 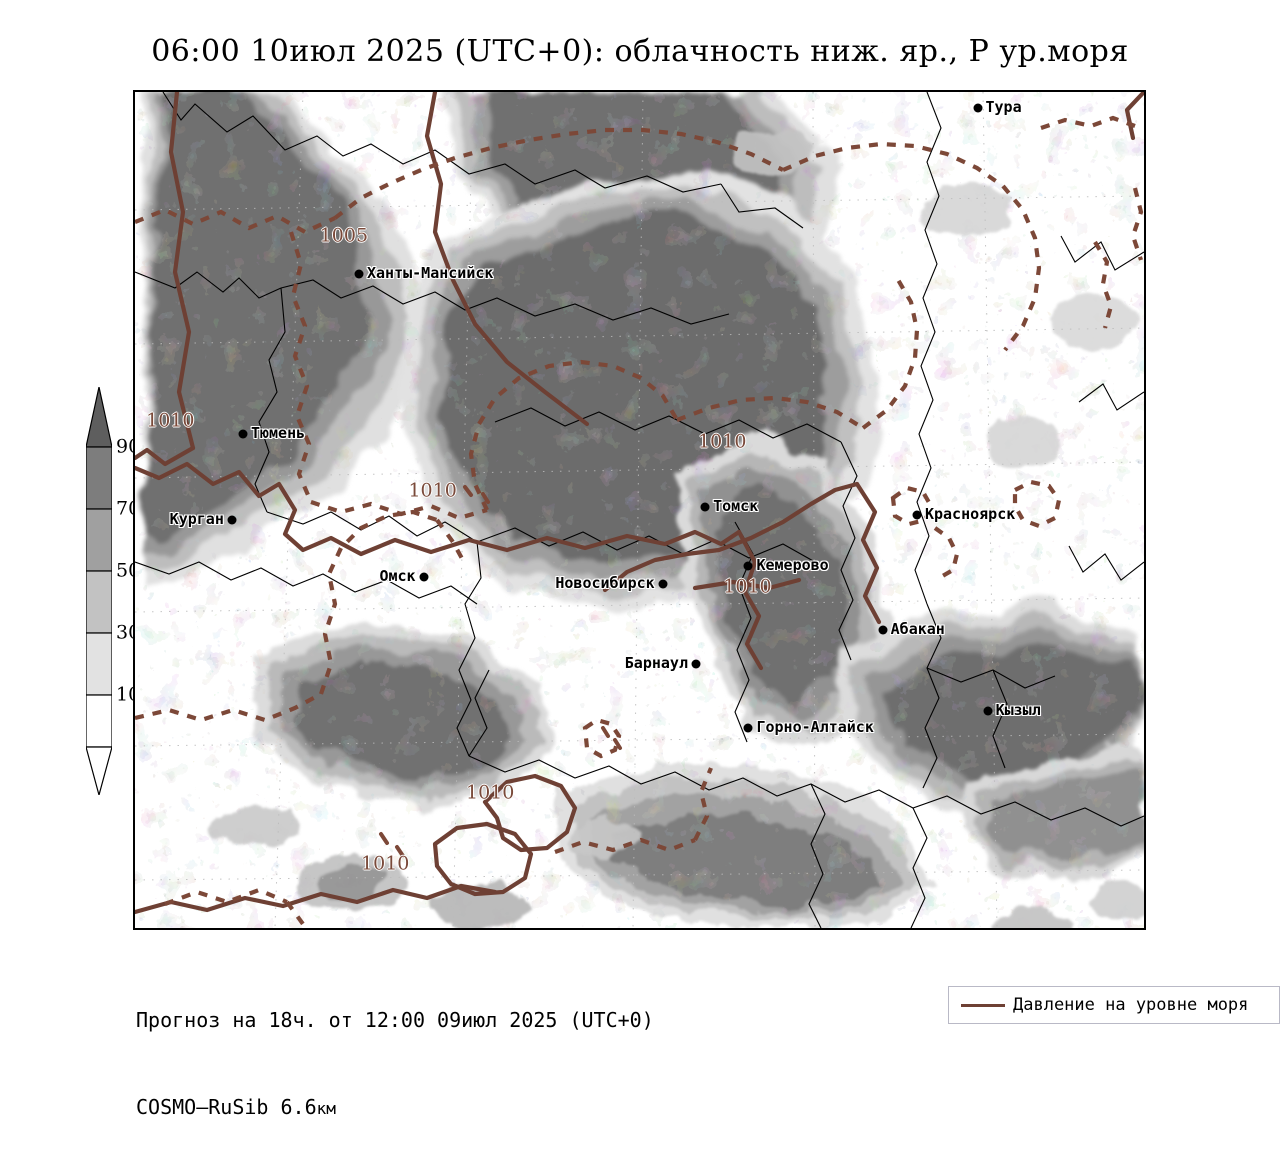 I want to click on colorbar-gradient, so click(x=99, y=591).